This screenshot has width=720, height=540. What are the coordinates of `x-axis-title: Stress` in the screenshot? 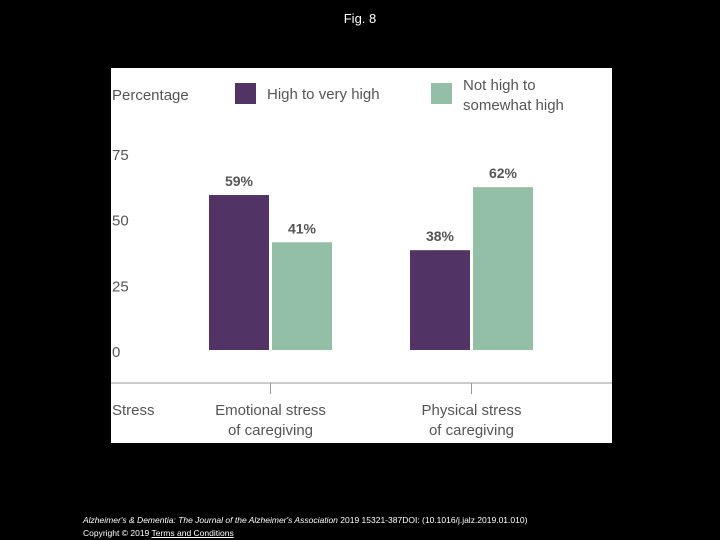 It's located at (133, 410).